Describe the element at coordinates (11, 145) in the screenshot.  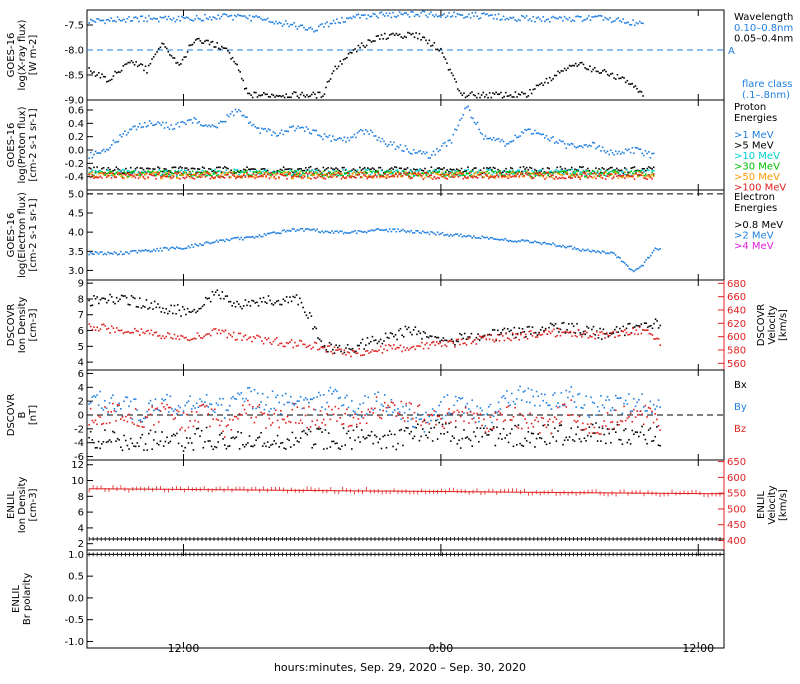
I see `y-axis-label: GOES-16` at that location.